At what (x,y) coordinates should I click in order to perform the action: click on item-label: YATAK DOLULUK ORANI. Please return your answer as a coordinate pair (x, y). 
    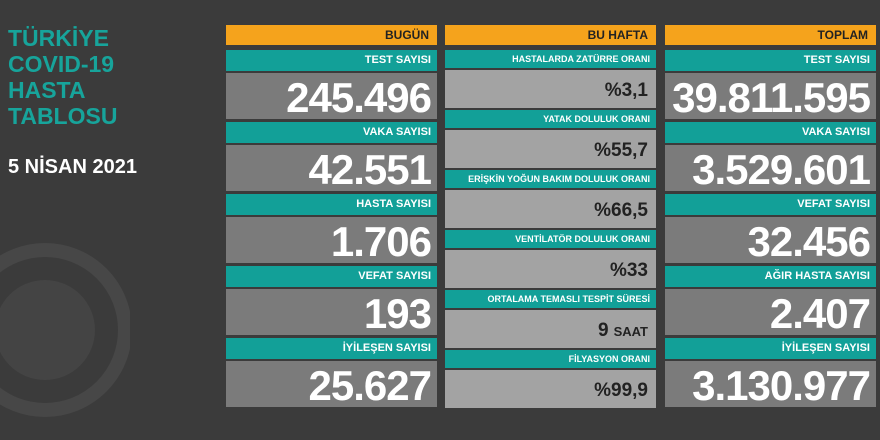
    Looking at the image, I should click on (550, 119).